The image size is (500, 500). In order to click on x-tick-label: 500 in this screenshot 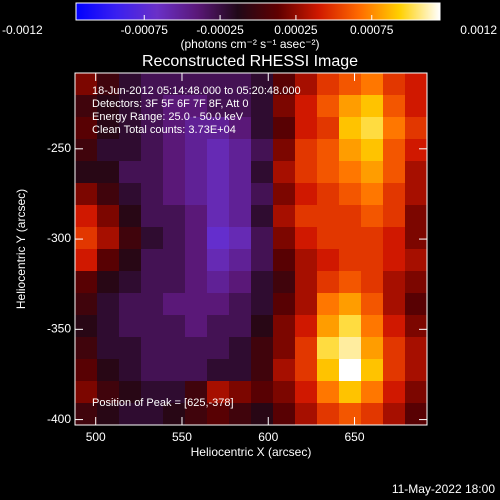, I will do `click(96, 437)`.